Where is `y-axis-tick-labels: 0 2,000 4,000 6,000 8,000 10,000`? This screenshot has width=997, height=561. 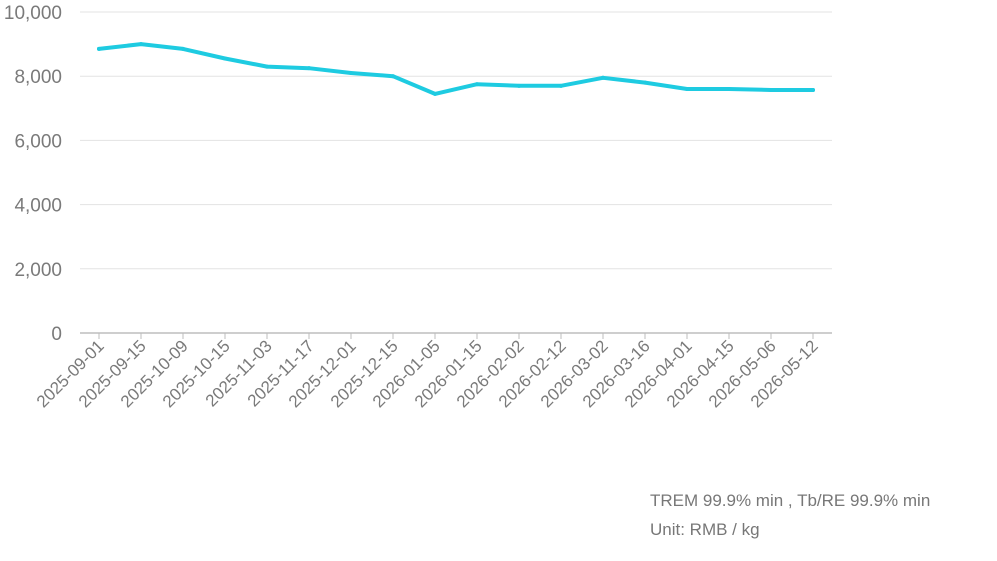 y-axis-tick-labels: 0 2,000 4,000 6,000 8,000 10,000 is located at coordinates (33, 174).